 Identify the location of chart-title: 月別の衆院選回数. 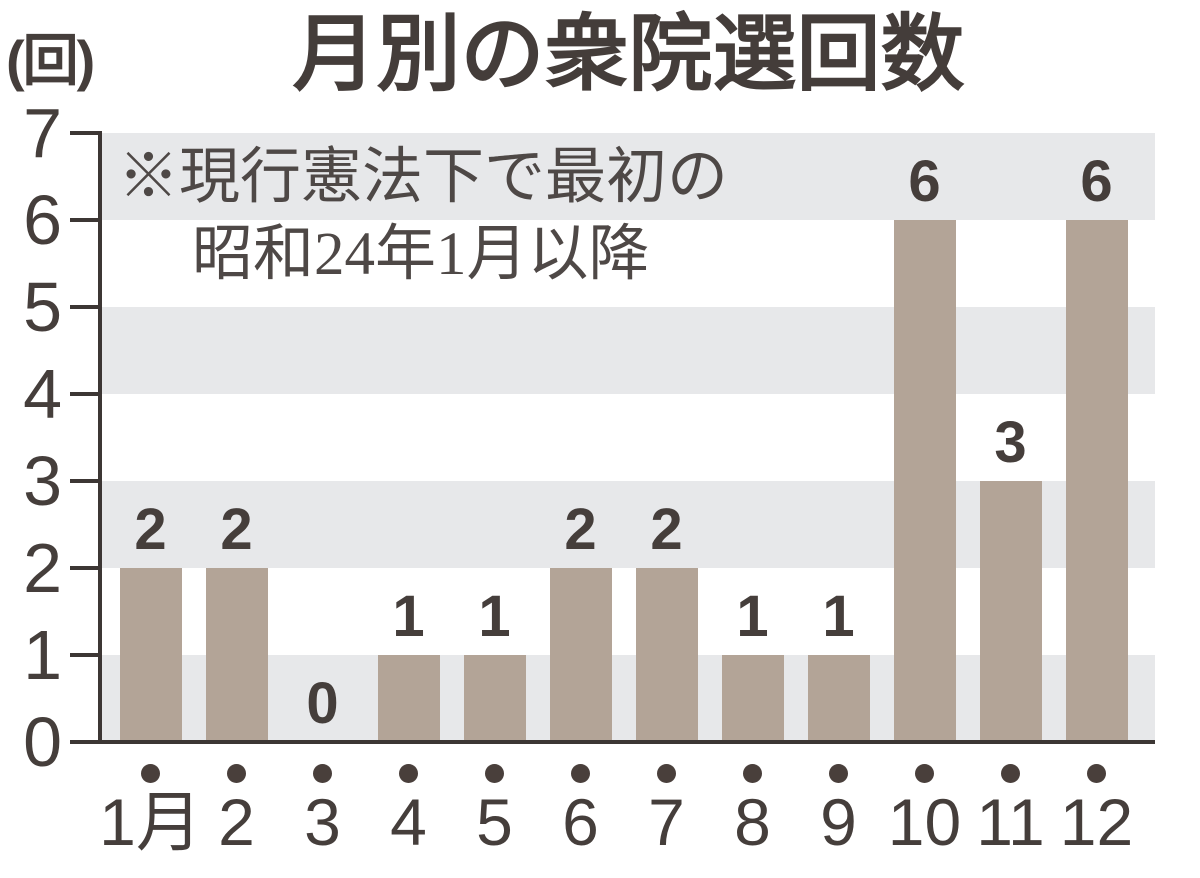
(628, 54).